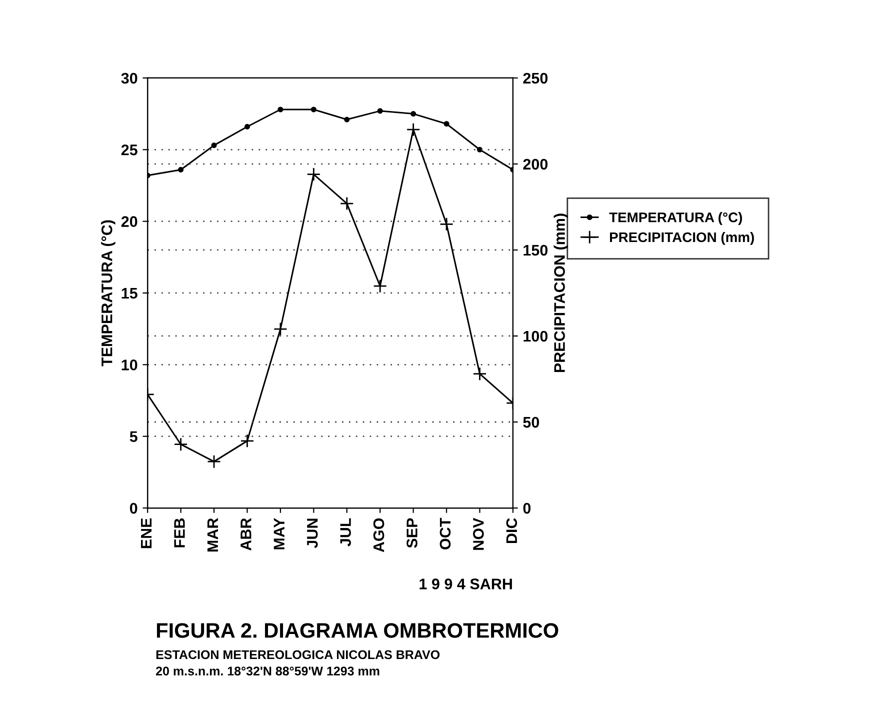 This screenshot has height=712, width=889. I want to click on y-tick-label: 15, so click(130, 293).